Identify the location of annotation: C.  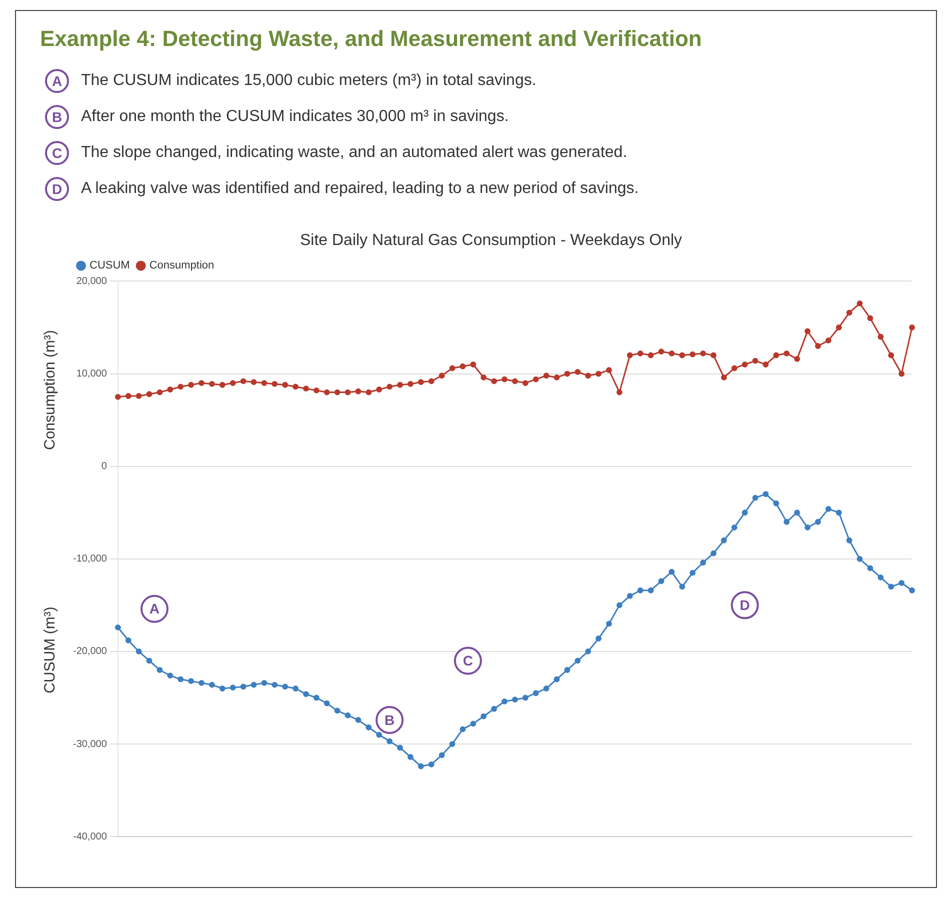
(467, 660).